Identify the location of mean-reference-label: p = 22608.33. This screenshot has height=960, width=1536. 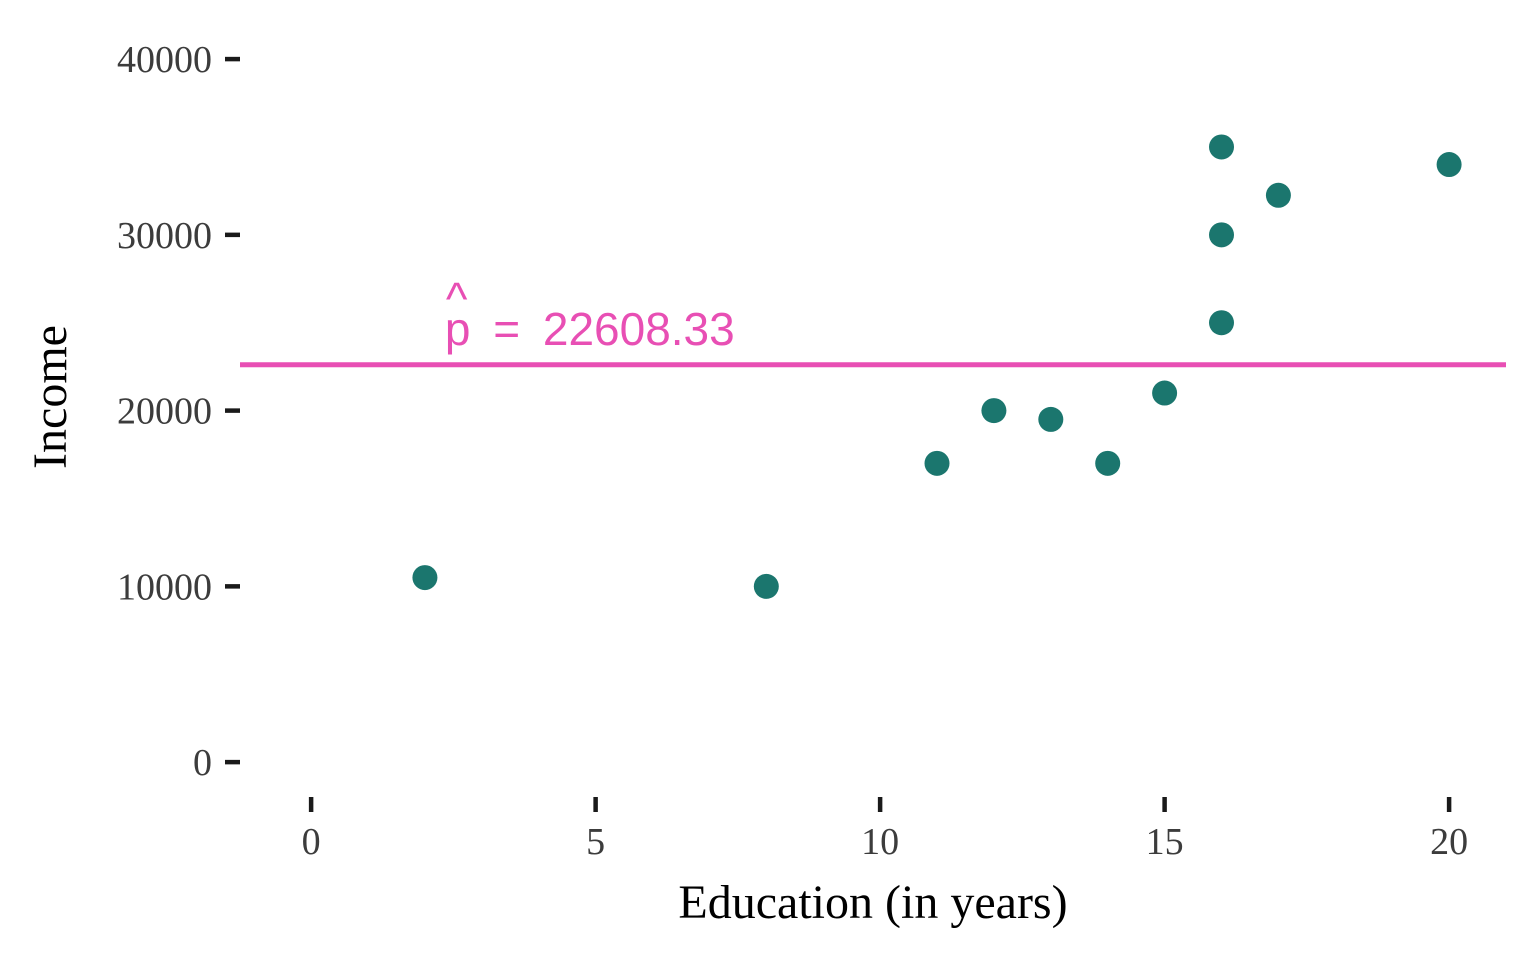
(590, 329).